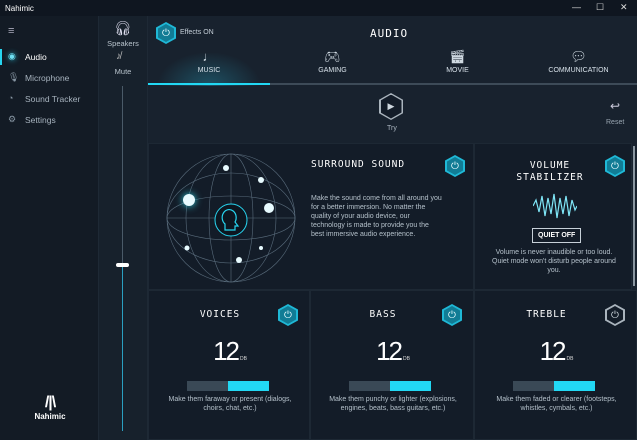  Describe the element at coordinates (11, 31) in the screenshot. I see `hamburger-icon: ≡` at that location.